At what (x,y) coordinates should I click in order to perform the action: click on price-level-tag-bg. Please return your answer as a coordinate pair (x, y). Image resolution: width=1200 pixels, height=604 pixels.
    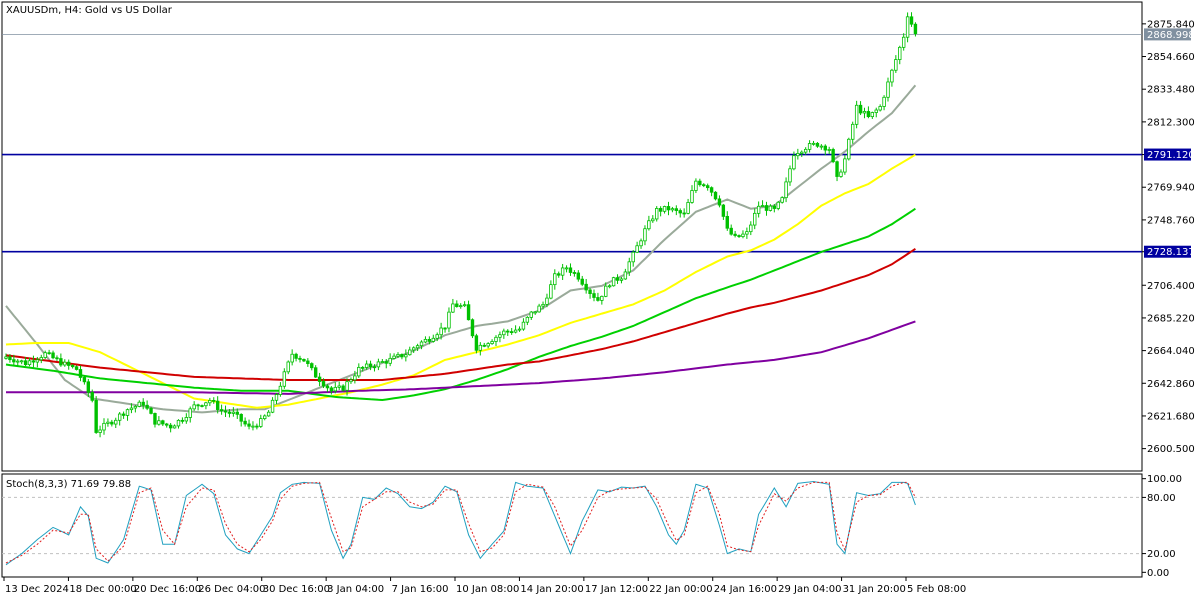
    Looking at the image, I should click on (1167, 154).